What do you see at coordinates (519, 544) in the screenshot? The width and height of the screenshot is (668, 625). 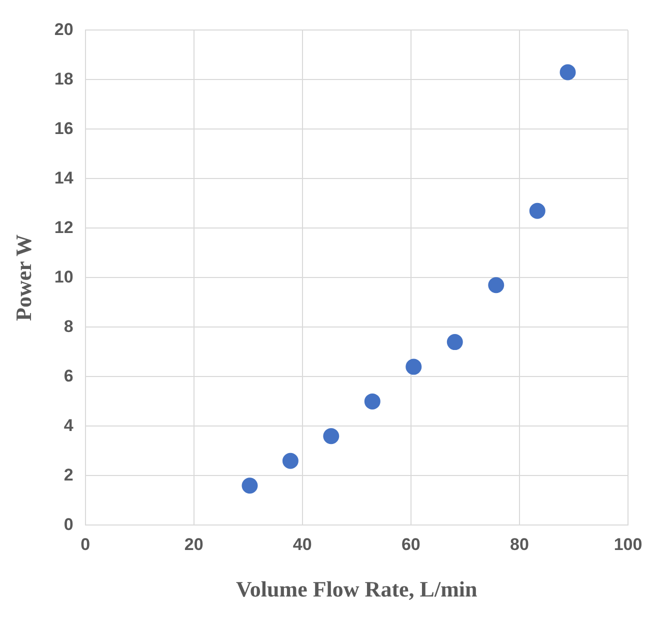 I see `x-tick-label: 80` at bounding box center [519, 544].